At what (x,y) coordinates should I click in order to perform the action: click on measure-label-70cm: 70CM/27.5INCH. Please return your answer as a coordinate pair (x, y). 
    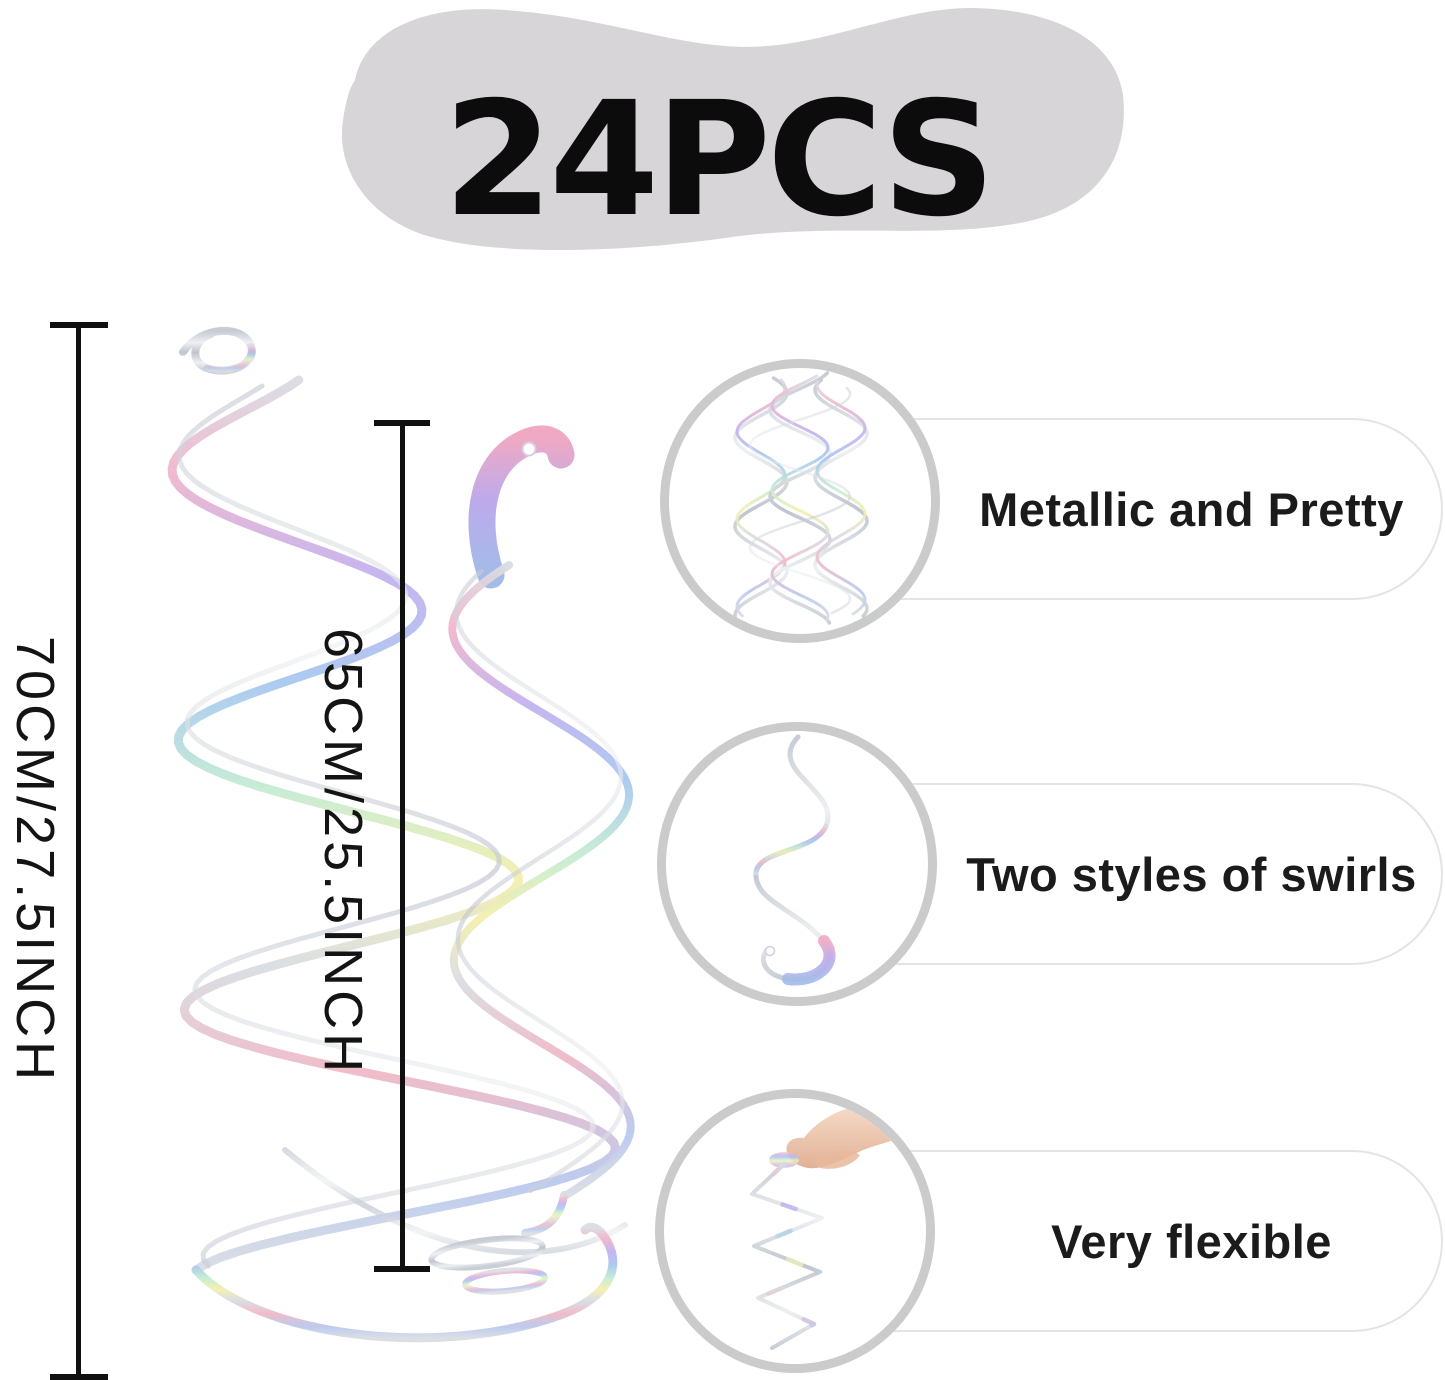
    Looking at the image, I should click on (35, 860).